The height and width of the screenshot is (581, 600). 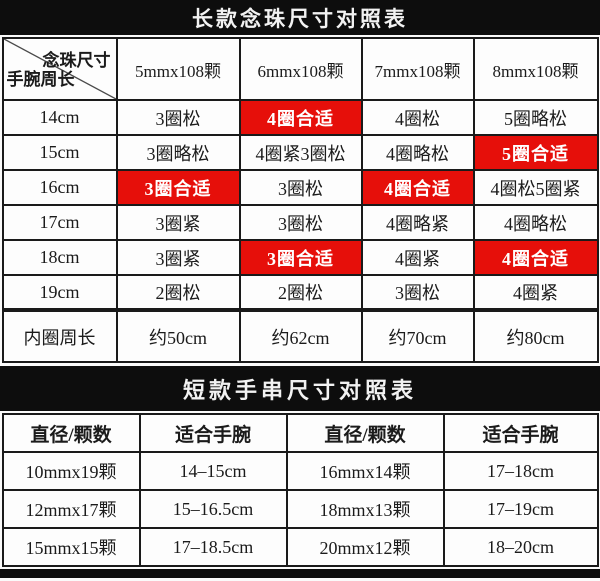 I want to click on table-row: 10mmx19颗 14–15cm 16mmx14颗 17–18cm, so click(x=300, y=471).